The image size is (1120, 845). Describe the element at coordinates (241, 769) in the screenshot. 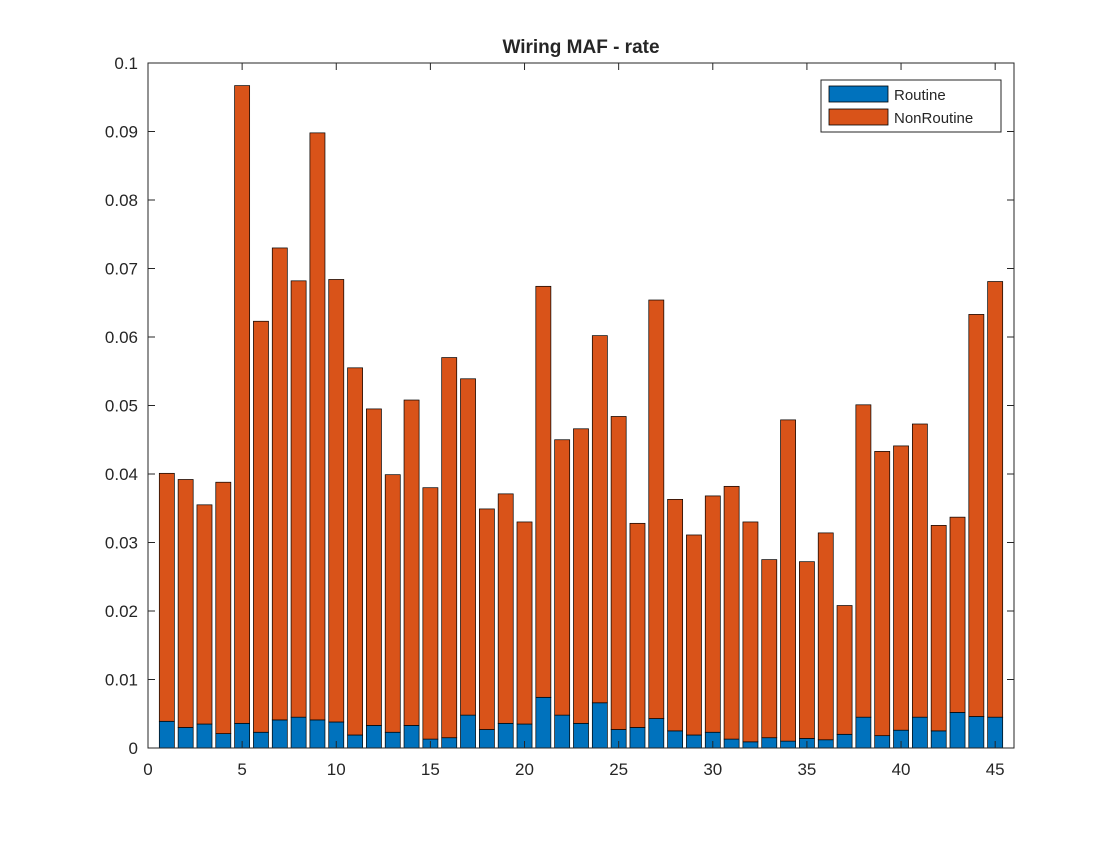

I see `x-tick-label: 5` at that location.